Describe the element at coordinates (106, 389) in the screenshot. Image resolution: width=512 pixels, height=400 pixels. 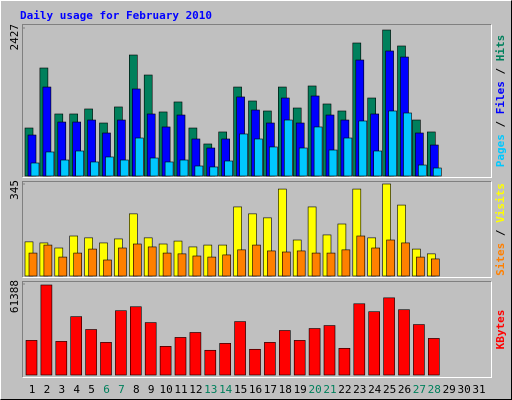
I see `x-tick-label: 6` at that location.